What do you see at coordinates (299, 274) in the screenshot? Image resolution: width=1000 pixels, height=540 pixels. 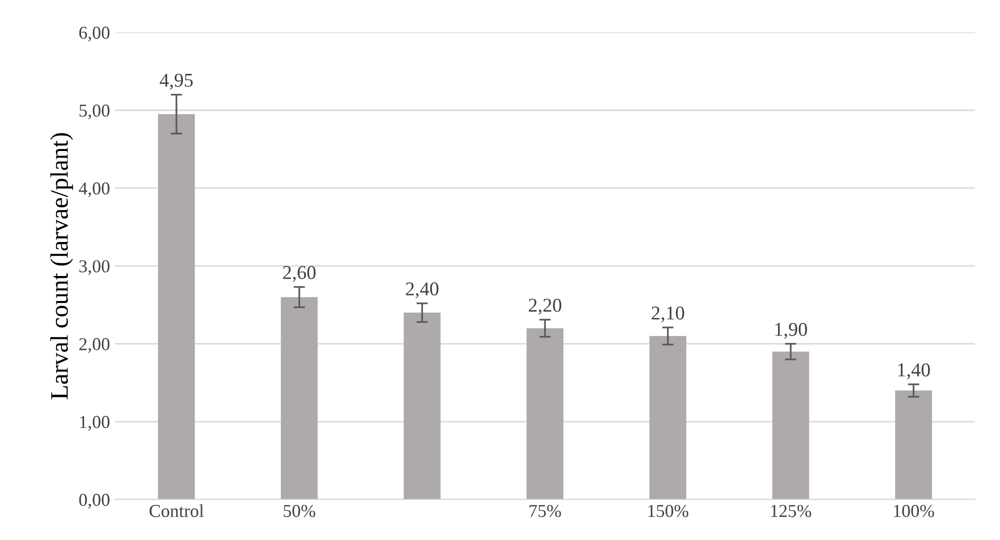 I see `data-label: 2,60` at bounding box center [299, 274].